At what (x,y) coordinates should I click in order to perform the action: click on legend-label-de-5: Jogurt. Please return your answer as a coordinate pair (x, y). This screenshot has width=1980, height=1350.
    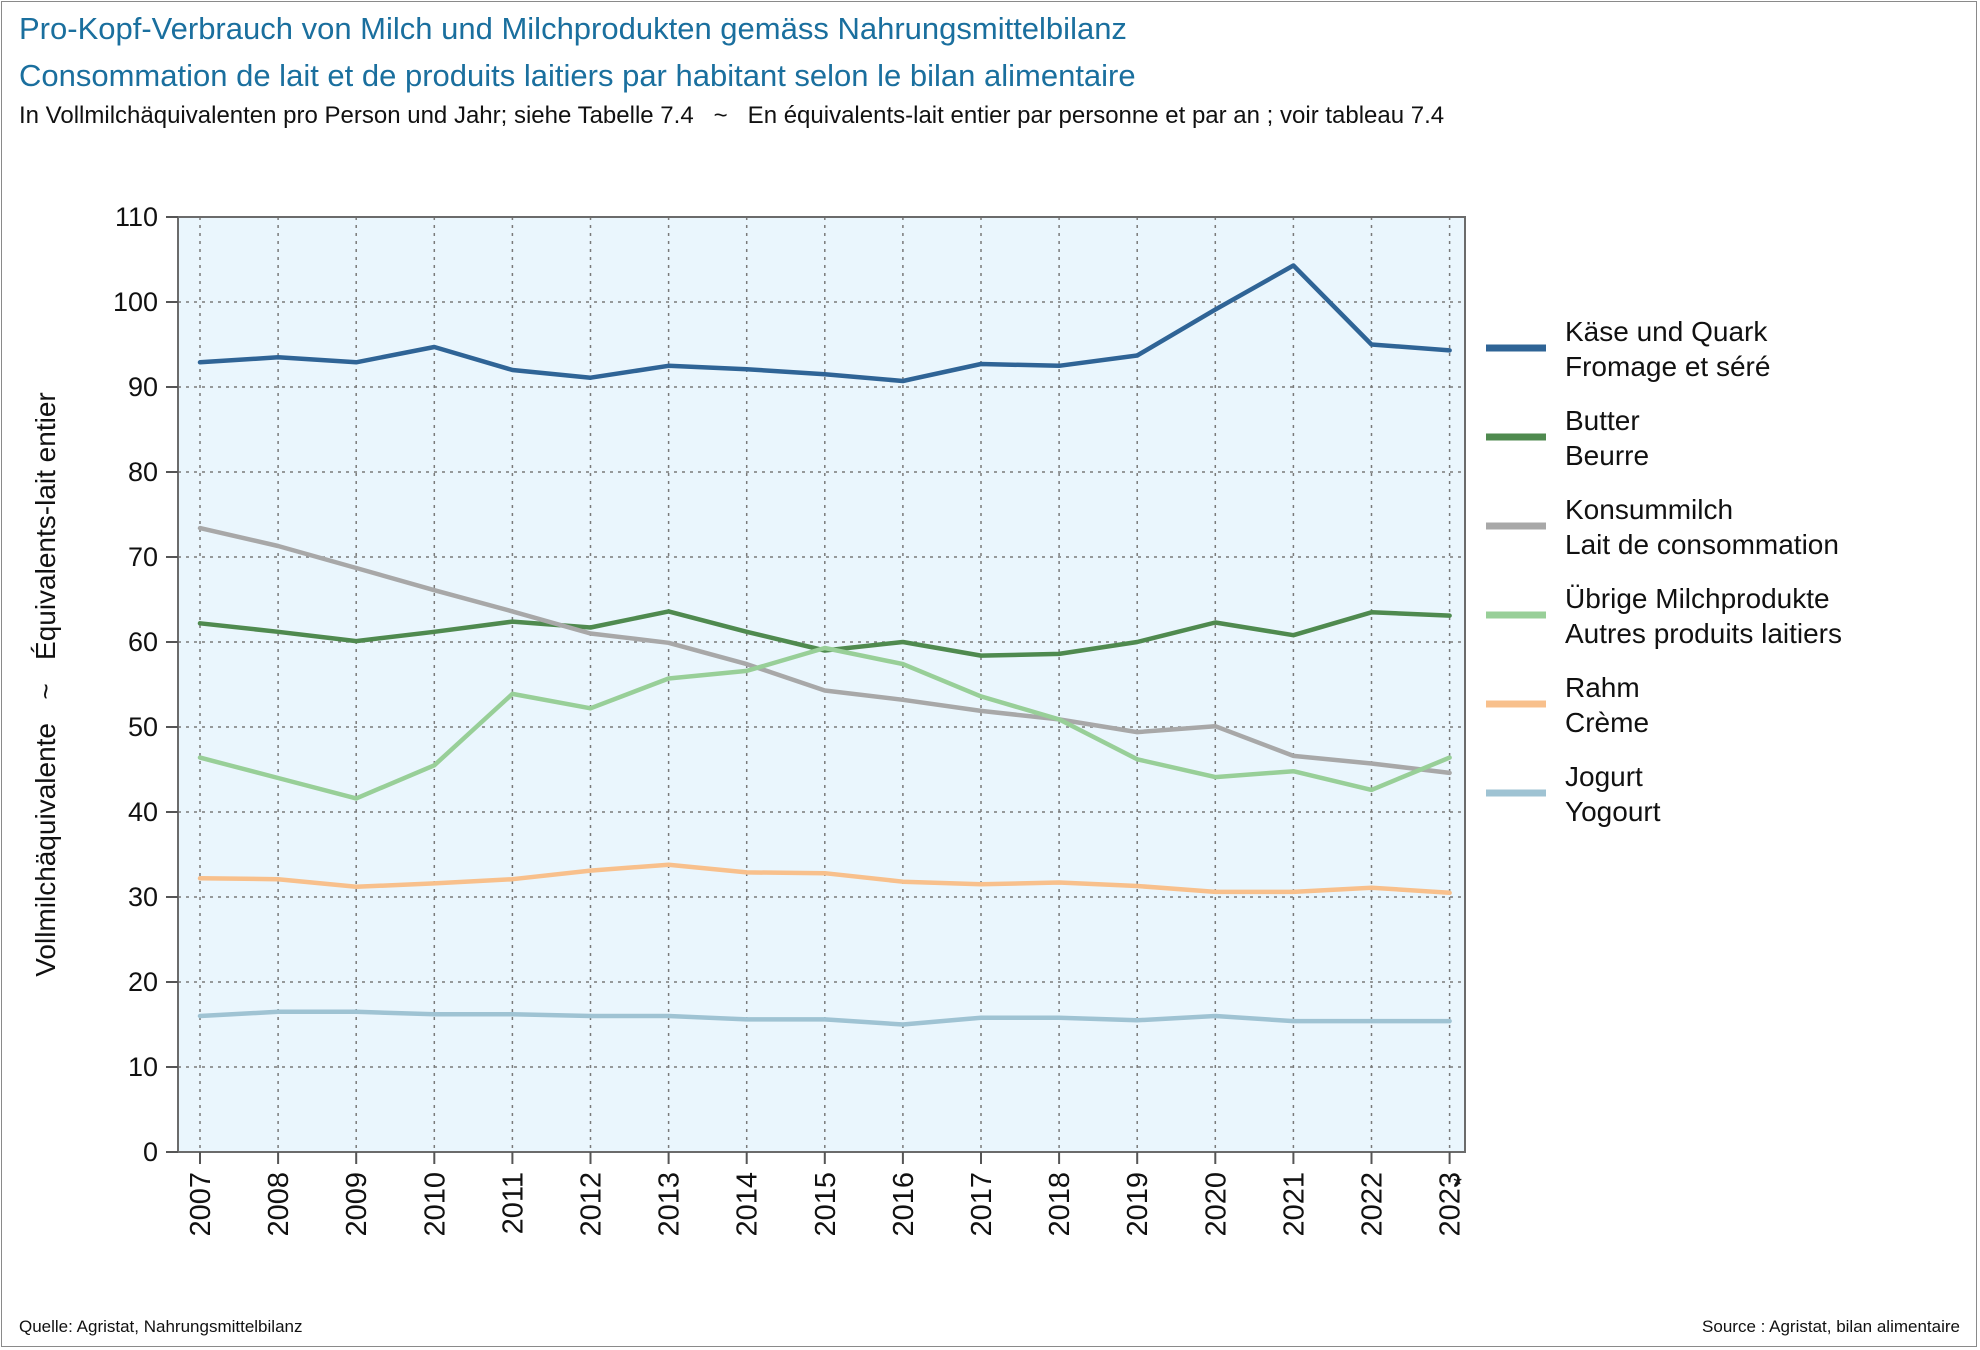
    Looking at the image, I should click on (1604, 776).